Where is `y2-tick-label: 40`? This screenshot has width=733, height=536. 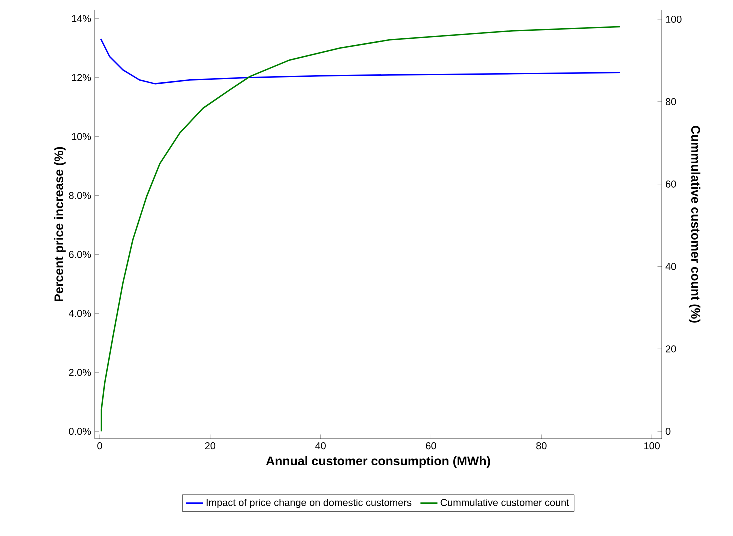 y2-tick-label: 40 is located at coordinates (671, 266).